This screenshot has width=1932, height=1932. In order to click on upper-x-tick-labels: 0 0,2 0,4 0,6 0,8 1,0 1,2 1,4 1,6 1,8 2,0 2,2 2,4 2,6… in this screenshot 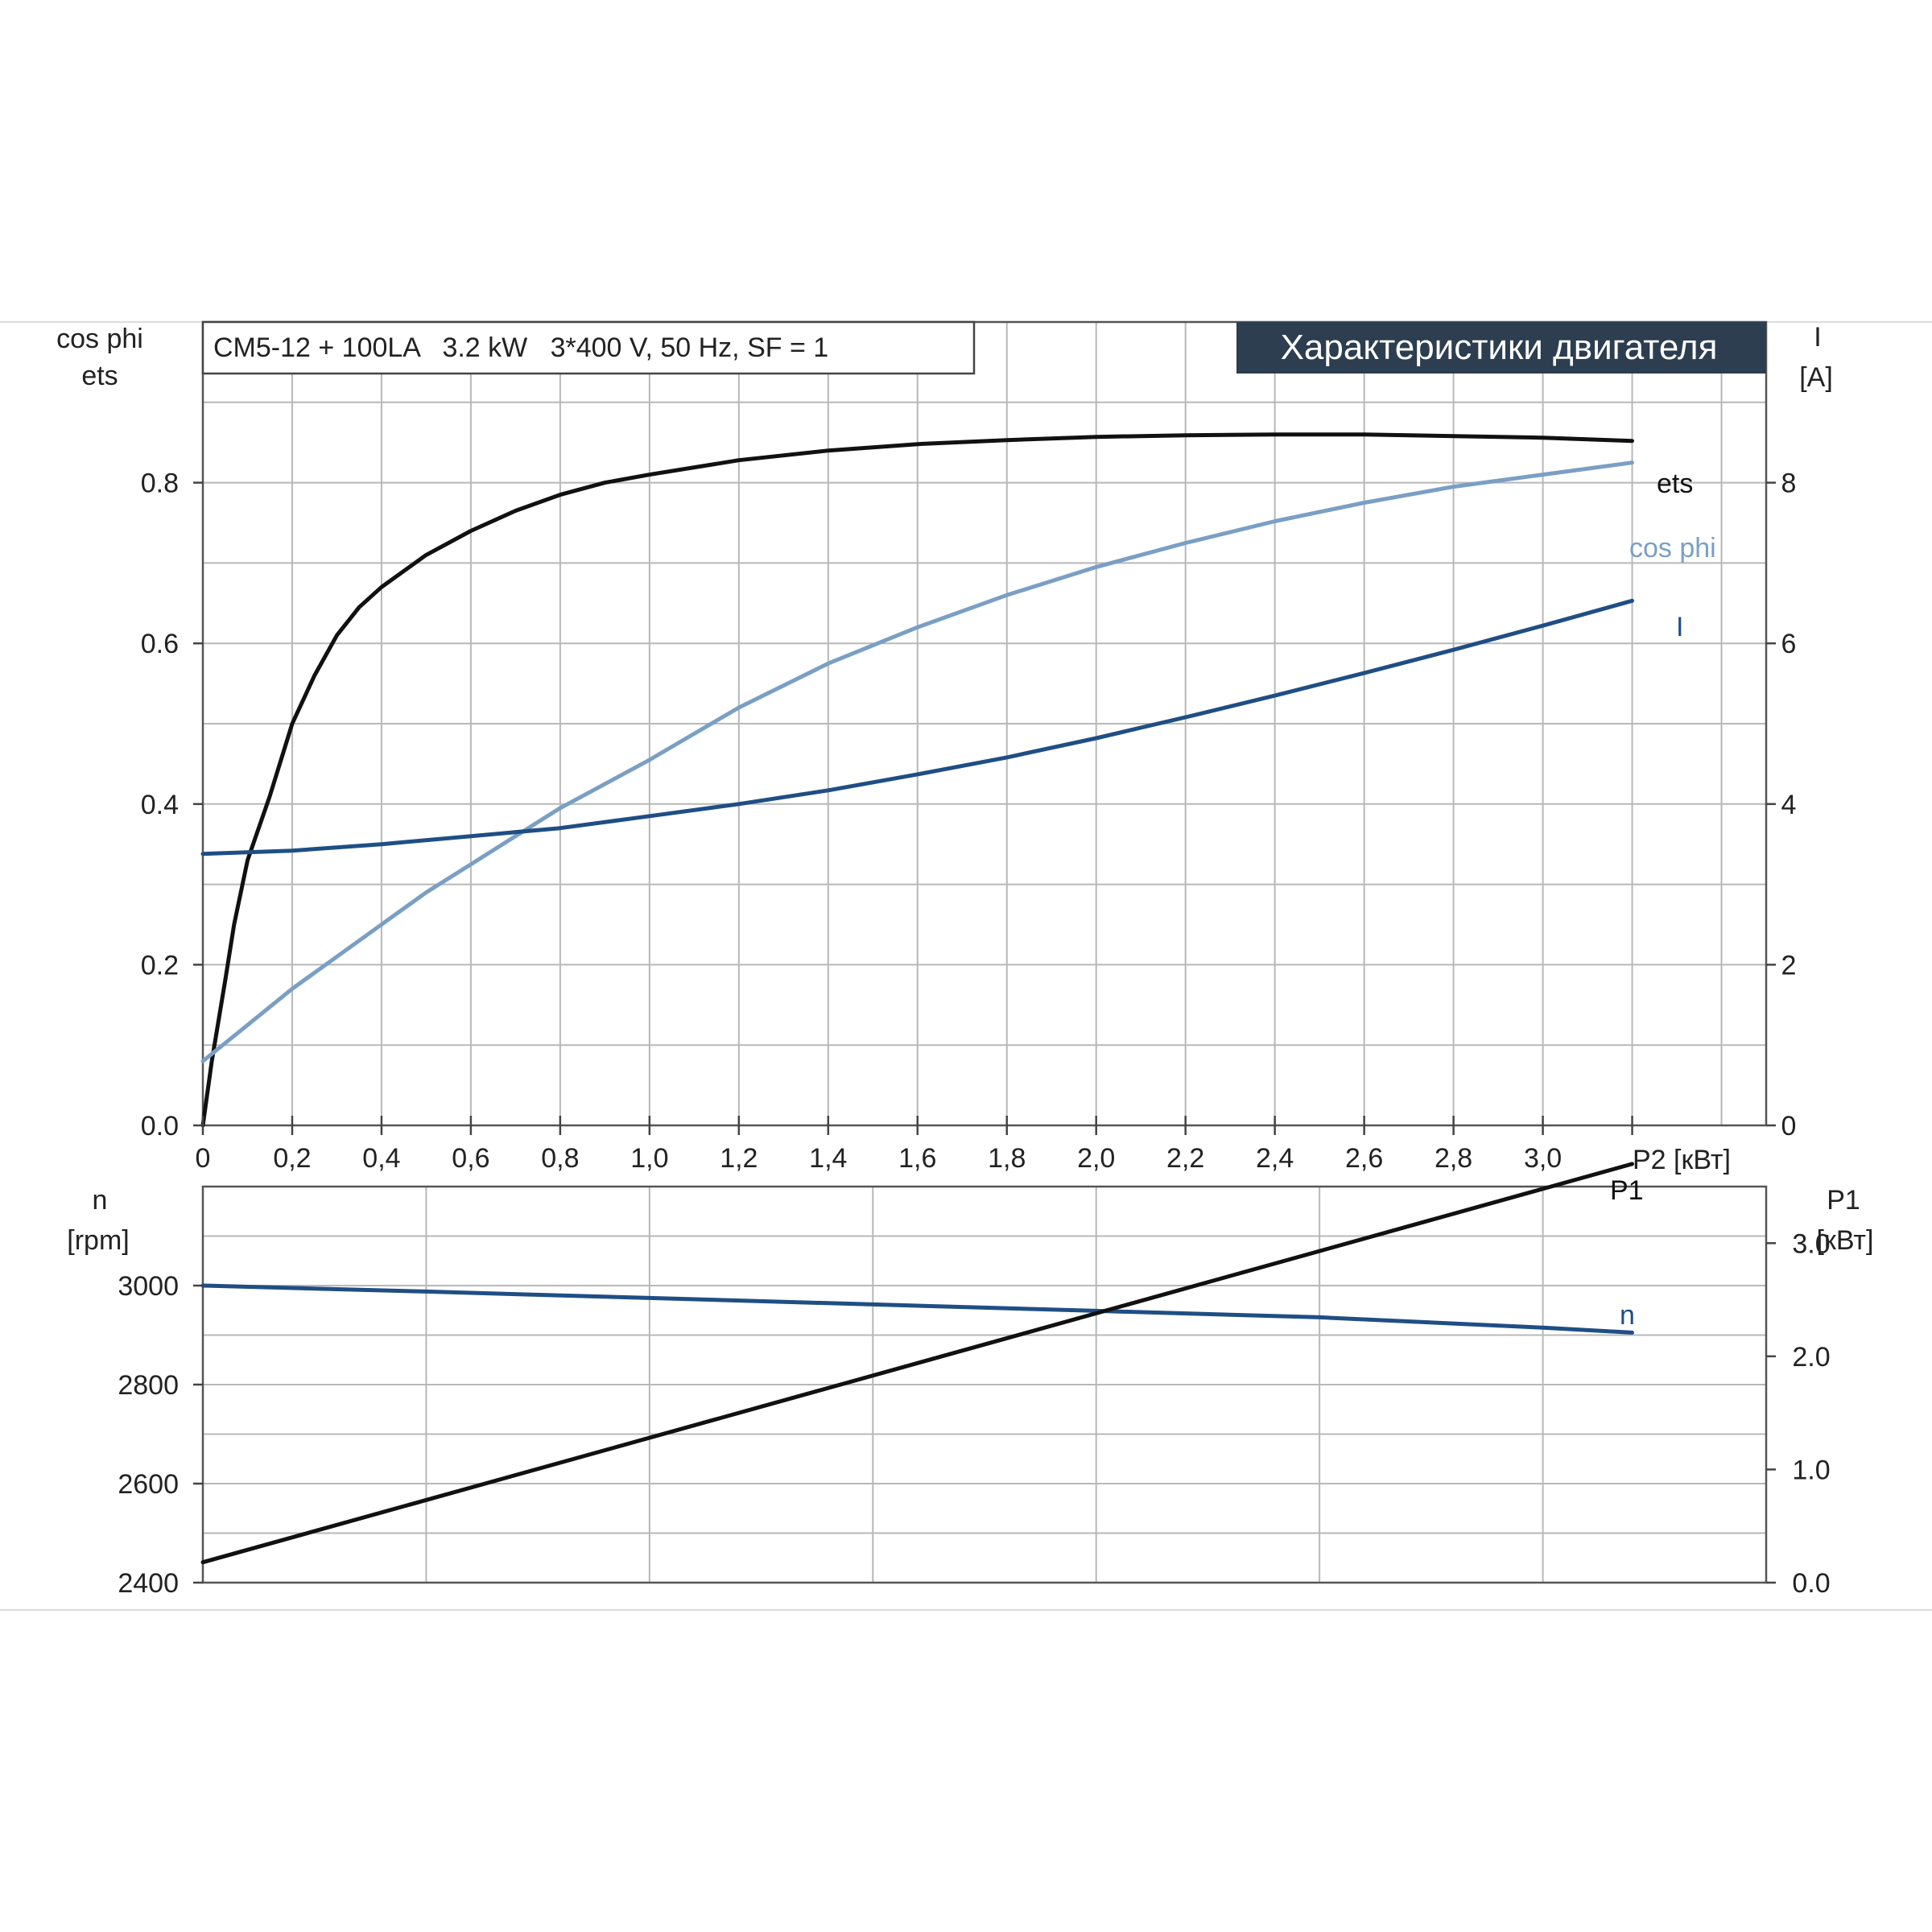, I will do `click(914, 1145)`.